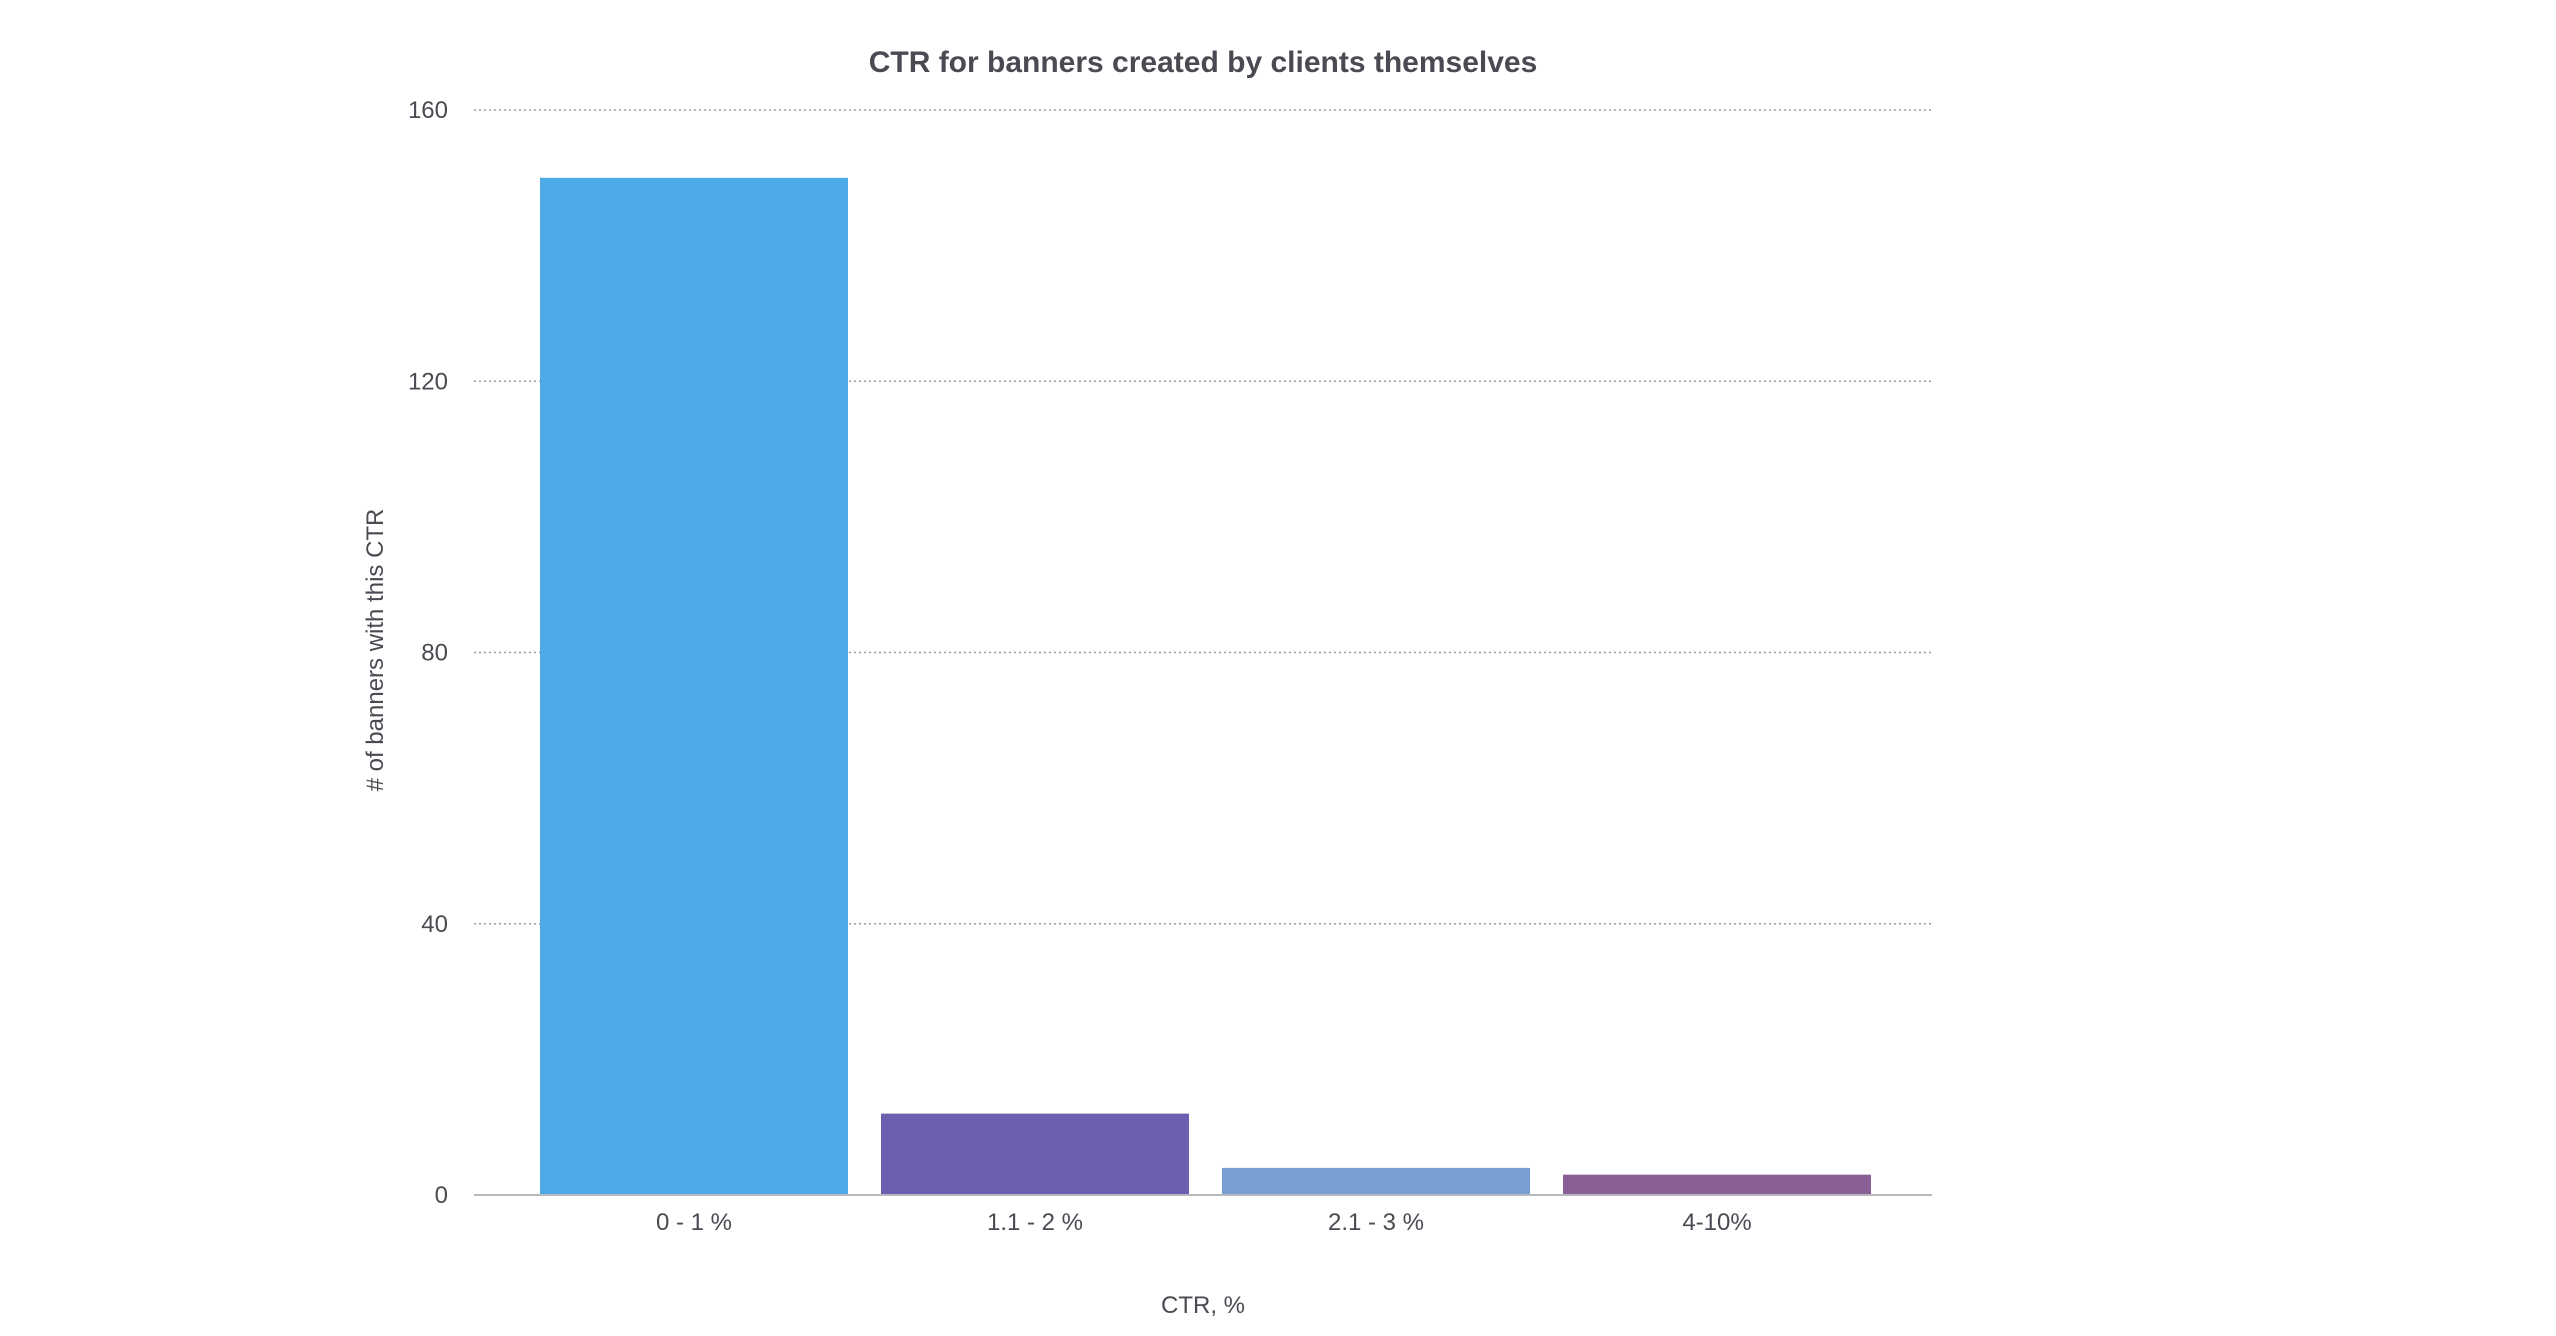  What do you see at coordinates (1376, 1222) in the screenshot?
I see `x-tick-label: 2.1 - 3 %` at bounding box center [1376, 1222].